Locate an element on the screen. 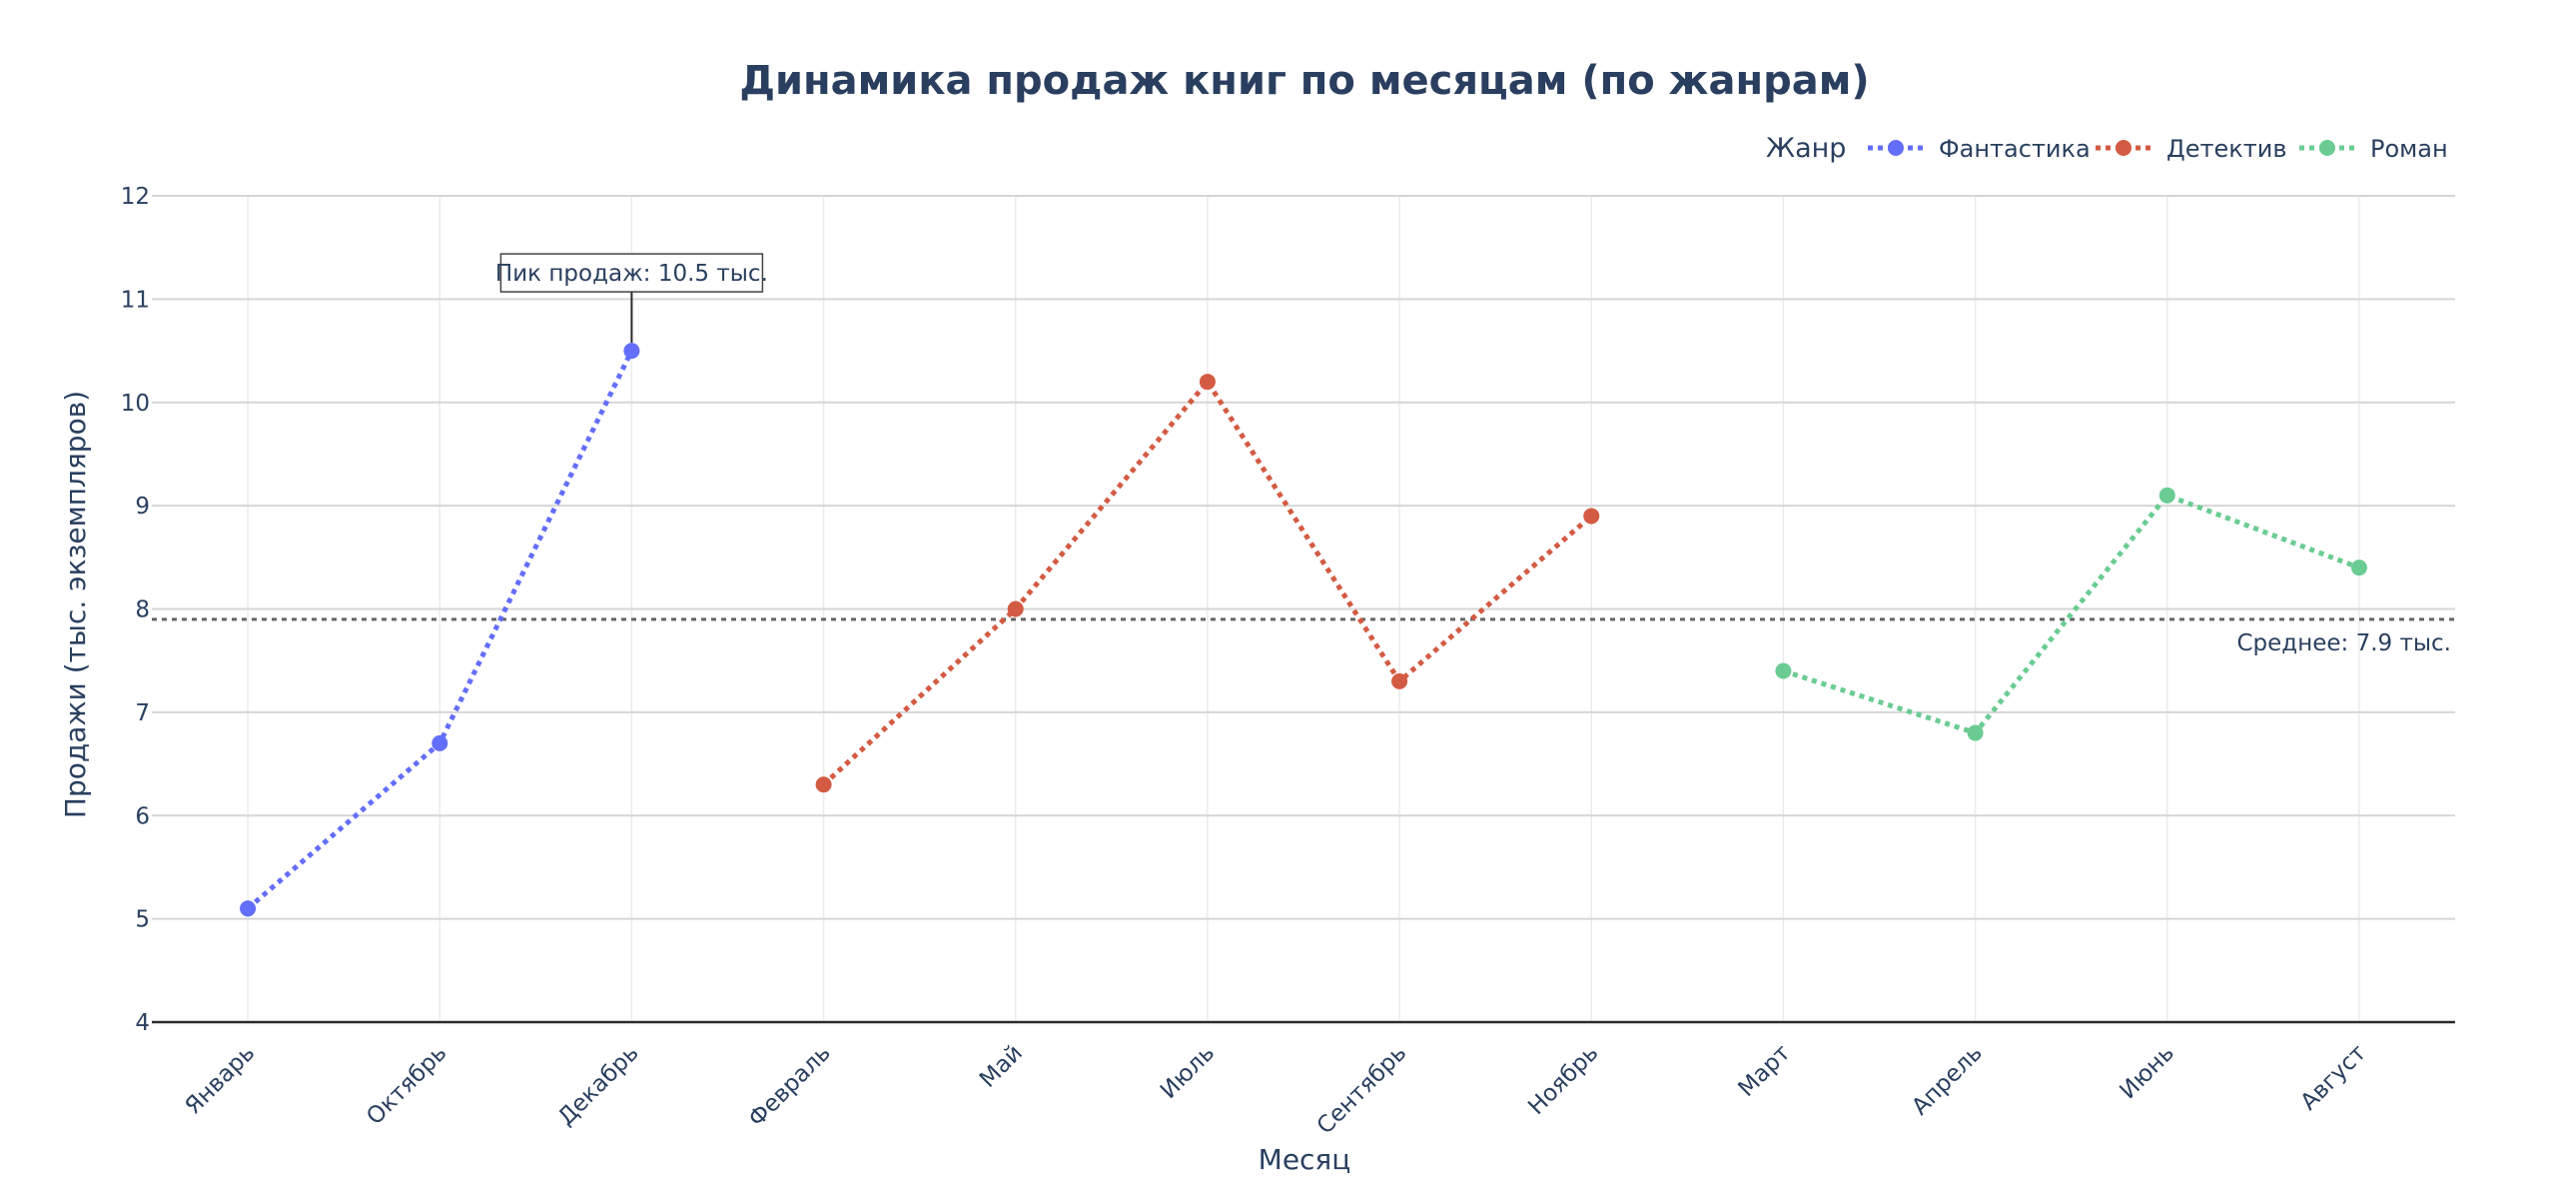  legend-item: Роман is located at coordinates (2374, 149).